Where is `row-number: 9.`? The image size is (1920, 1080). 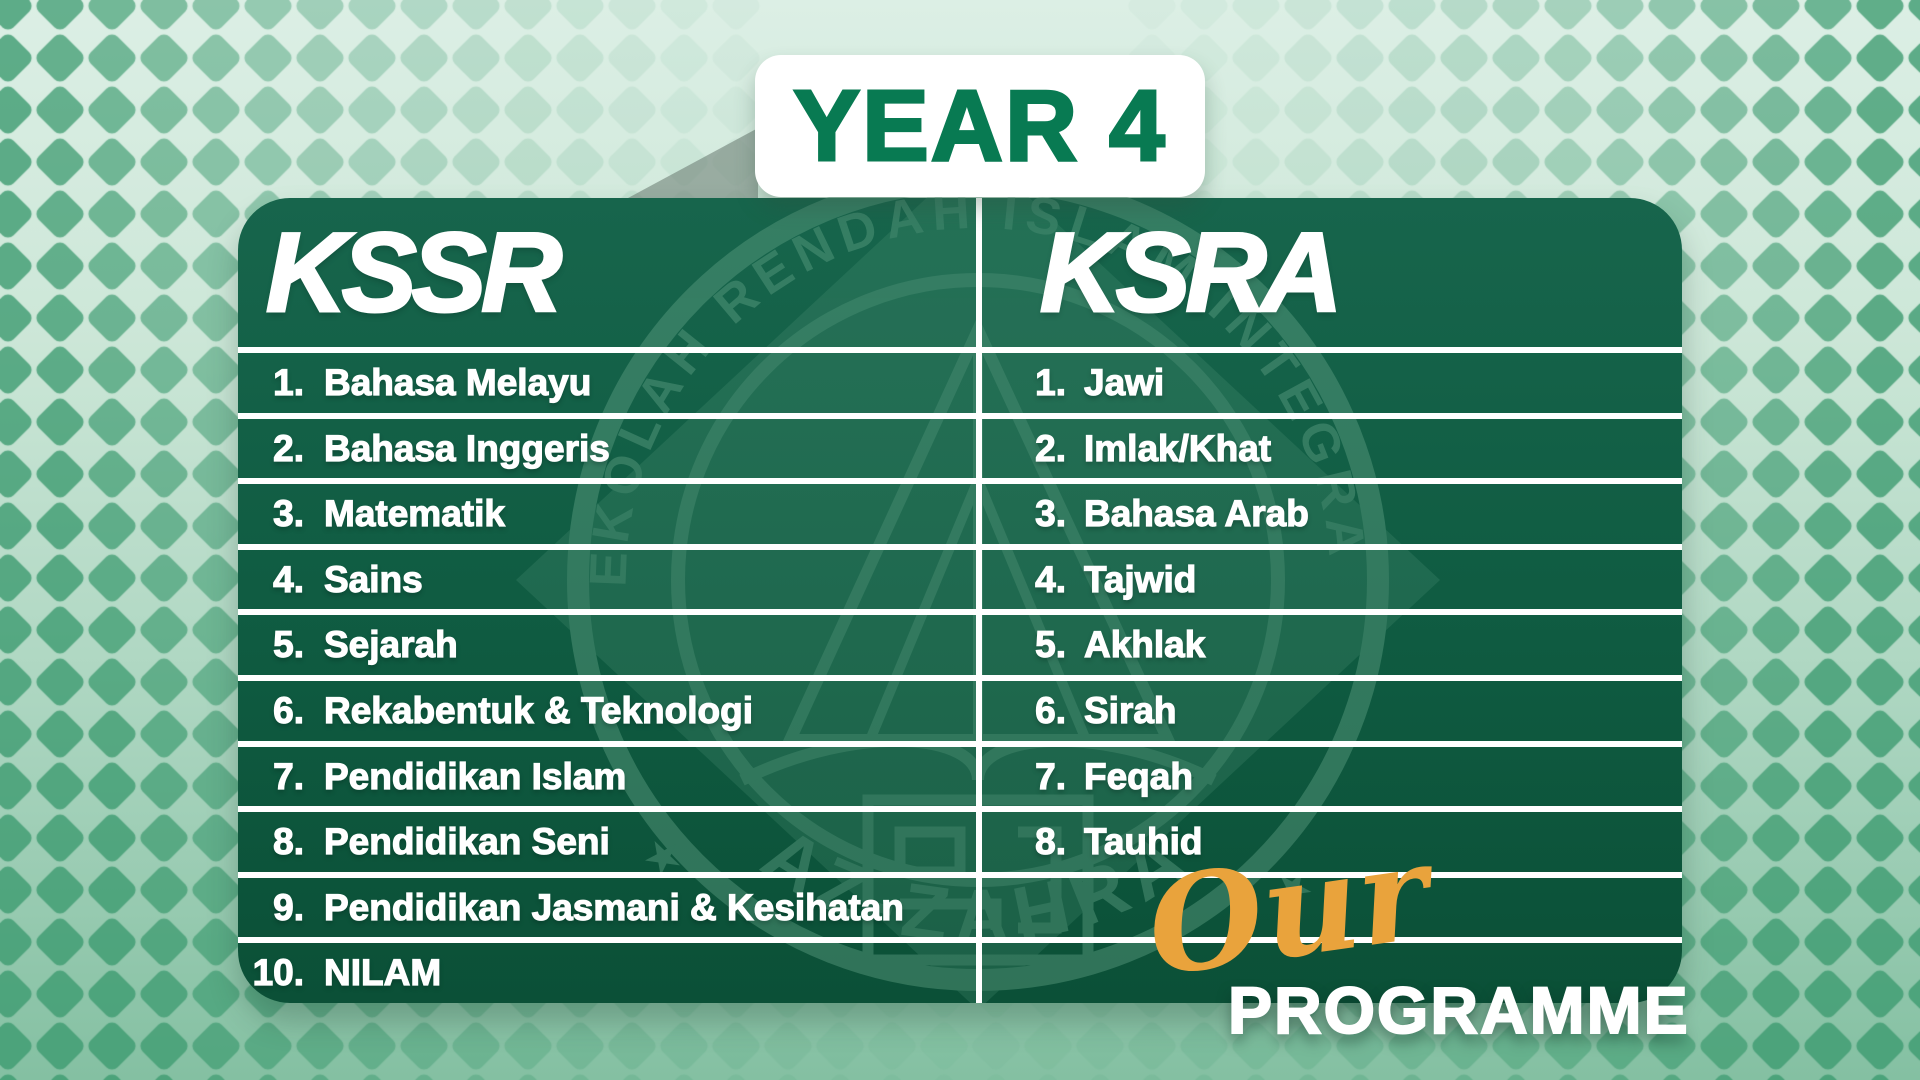 row-number: 9. is located at coordinates (289, 907).